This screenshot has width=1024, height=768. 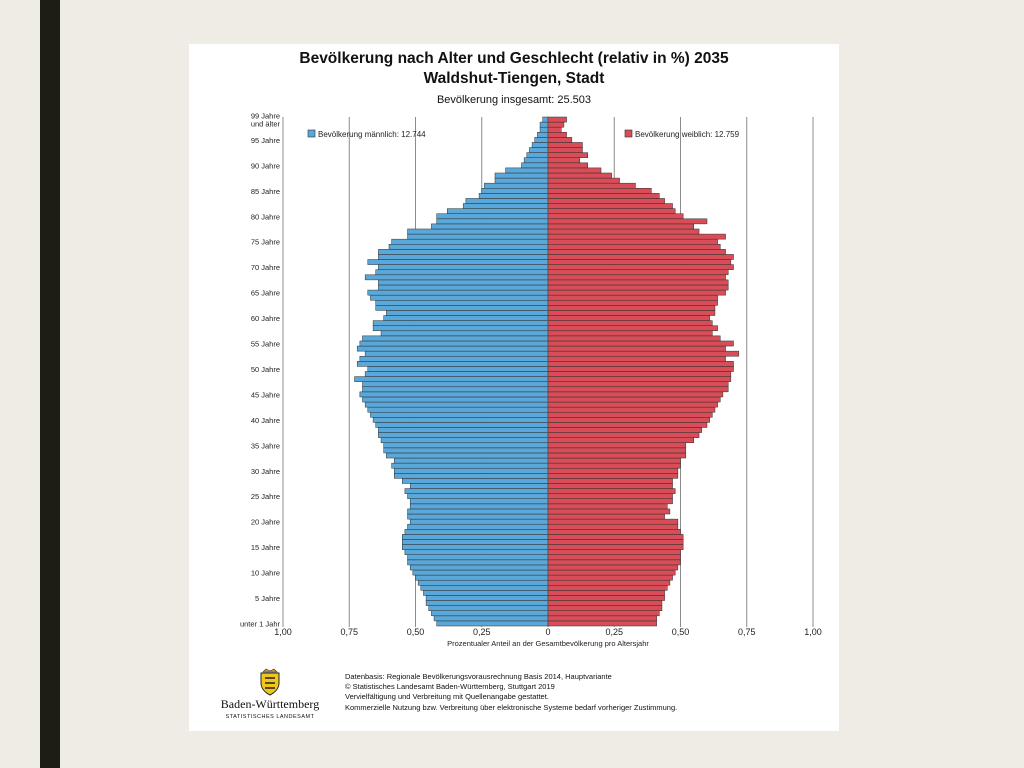 I want to click on y-tick-label: 95 Jahre, so click(x=265, y=140).